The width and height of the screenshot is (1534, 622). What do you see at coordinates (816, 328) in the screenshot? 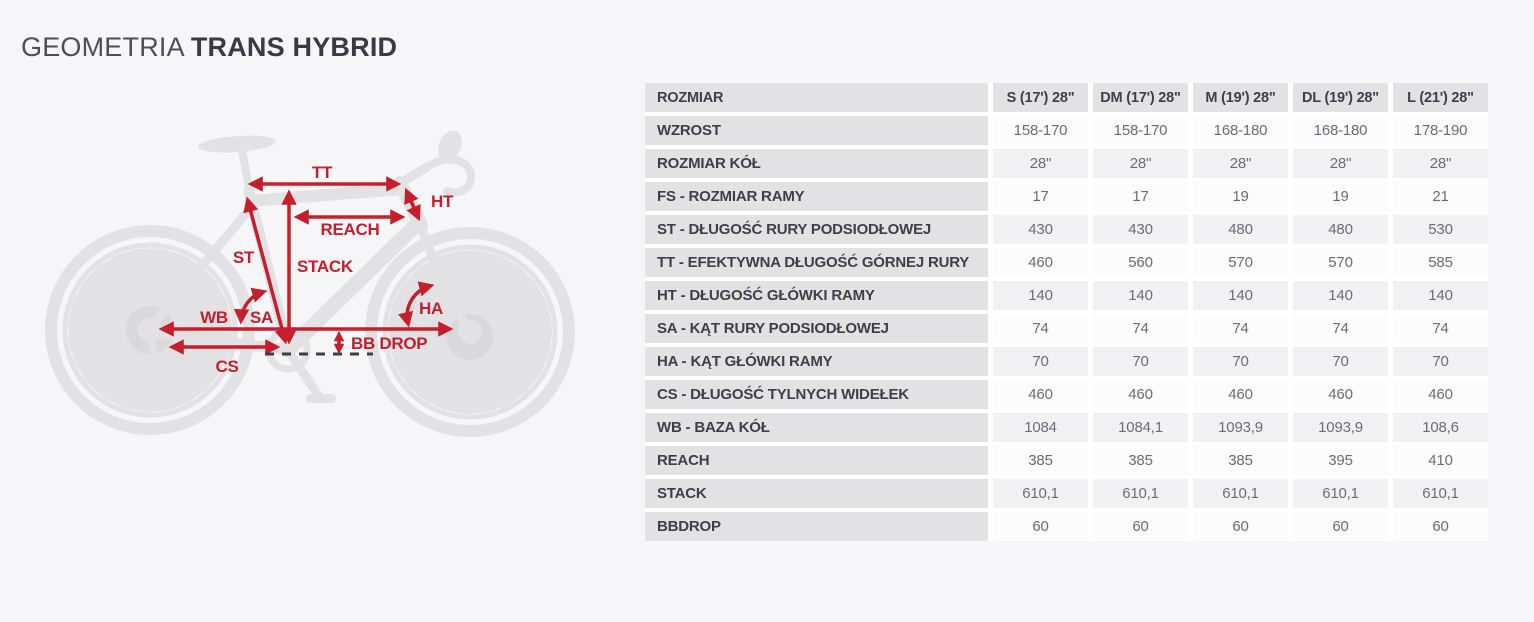
I see `table-row-label-6: SA - KĄT RURY PODSIODŁOWEJ` at bounding box center [816, 328].